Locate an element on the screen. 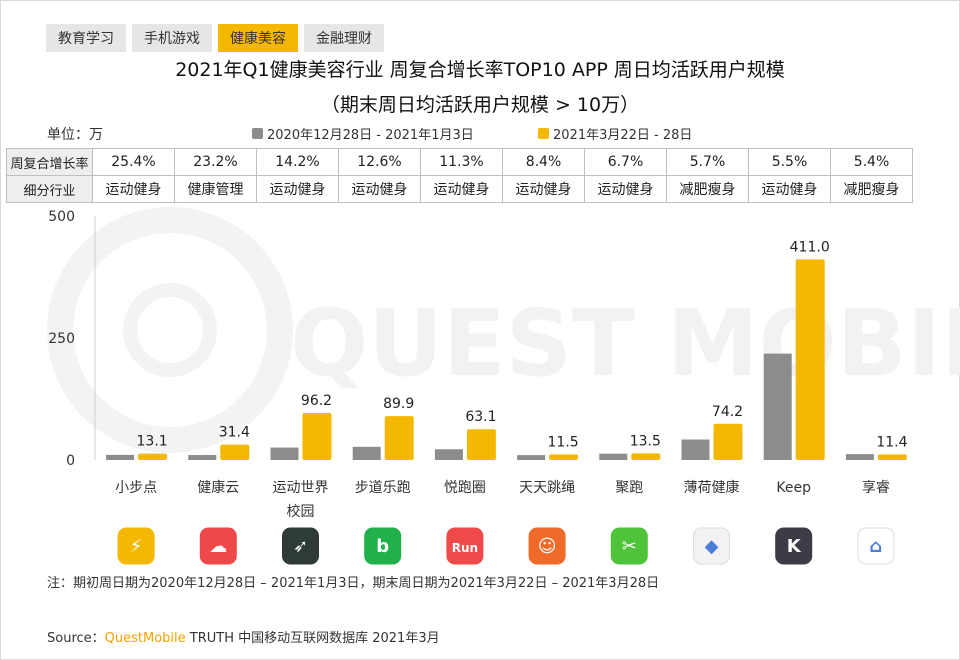 Image resolution: width=960 pixels, height=660 pixels. watermark-logo-ring is located at coordinates (170, 330).